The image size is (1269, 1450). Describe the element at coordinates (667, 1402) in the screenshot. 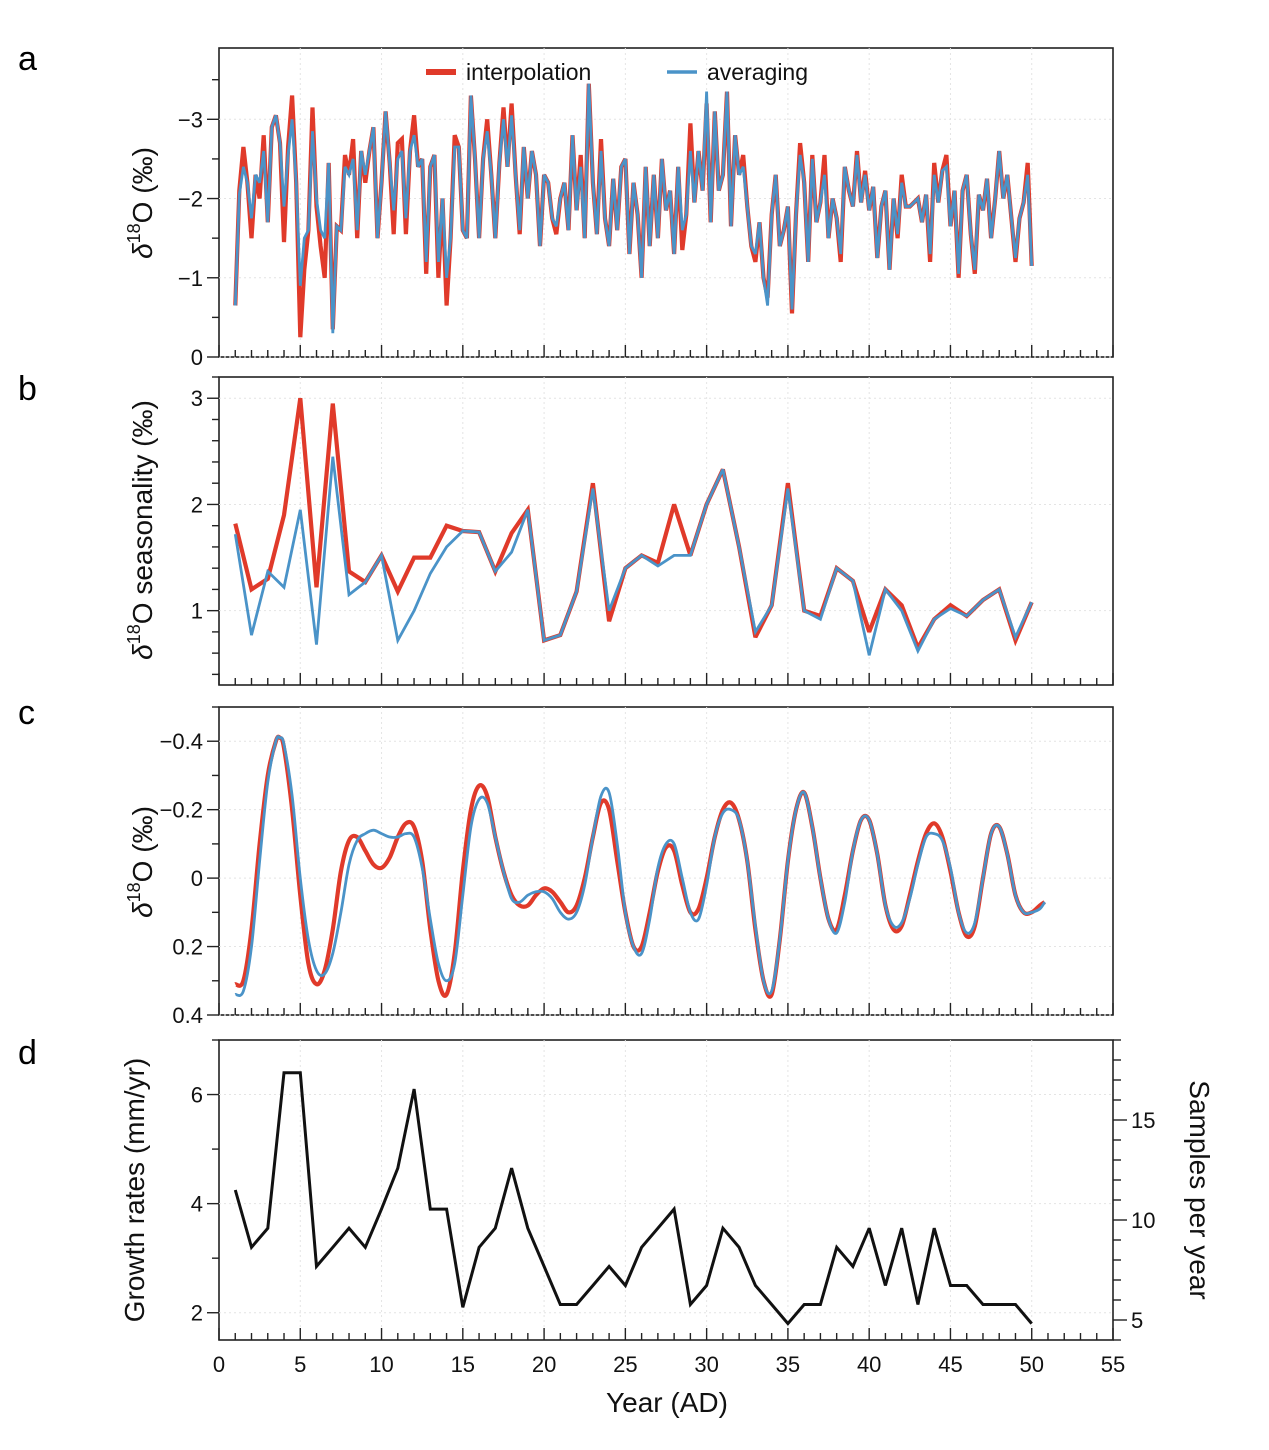

I see `x-axis-label: Year (AD)` at that location.